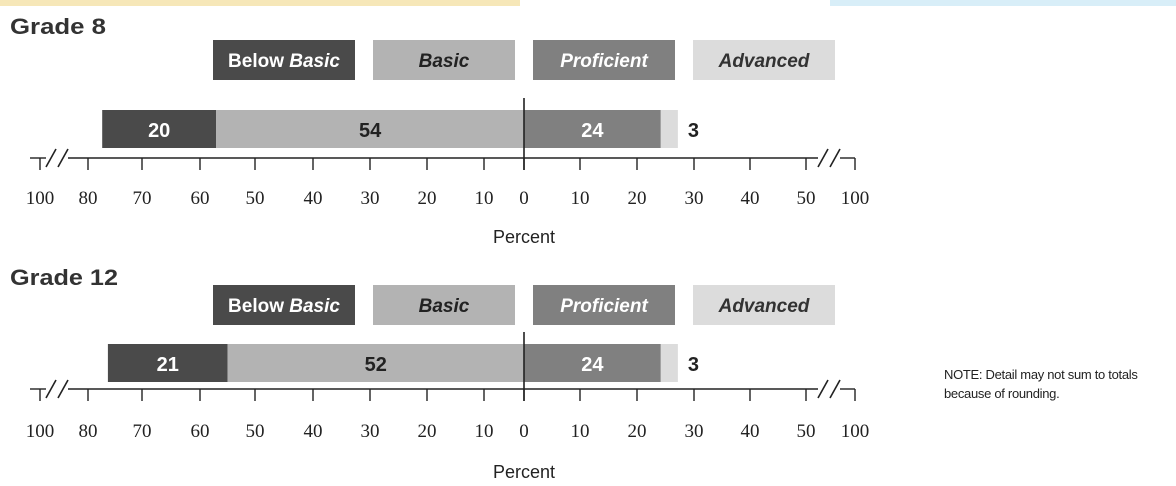  Describe the element at coordinates (580, 198) in the screenshot. I see `panel-1-tick-label-11: 10` at that location.